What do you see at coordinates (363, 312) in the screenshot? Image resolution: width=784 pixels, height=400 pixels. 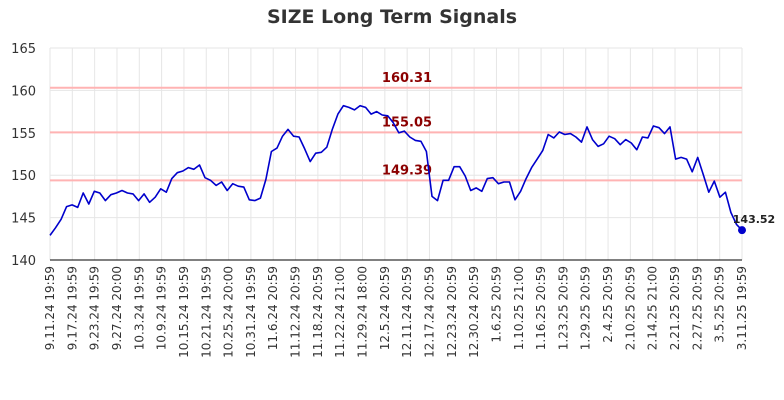 I see `x-tick-label: 11.29.24 18:00` at bounding box center [363, 312].